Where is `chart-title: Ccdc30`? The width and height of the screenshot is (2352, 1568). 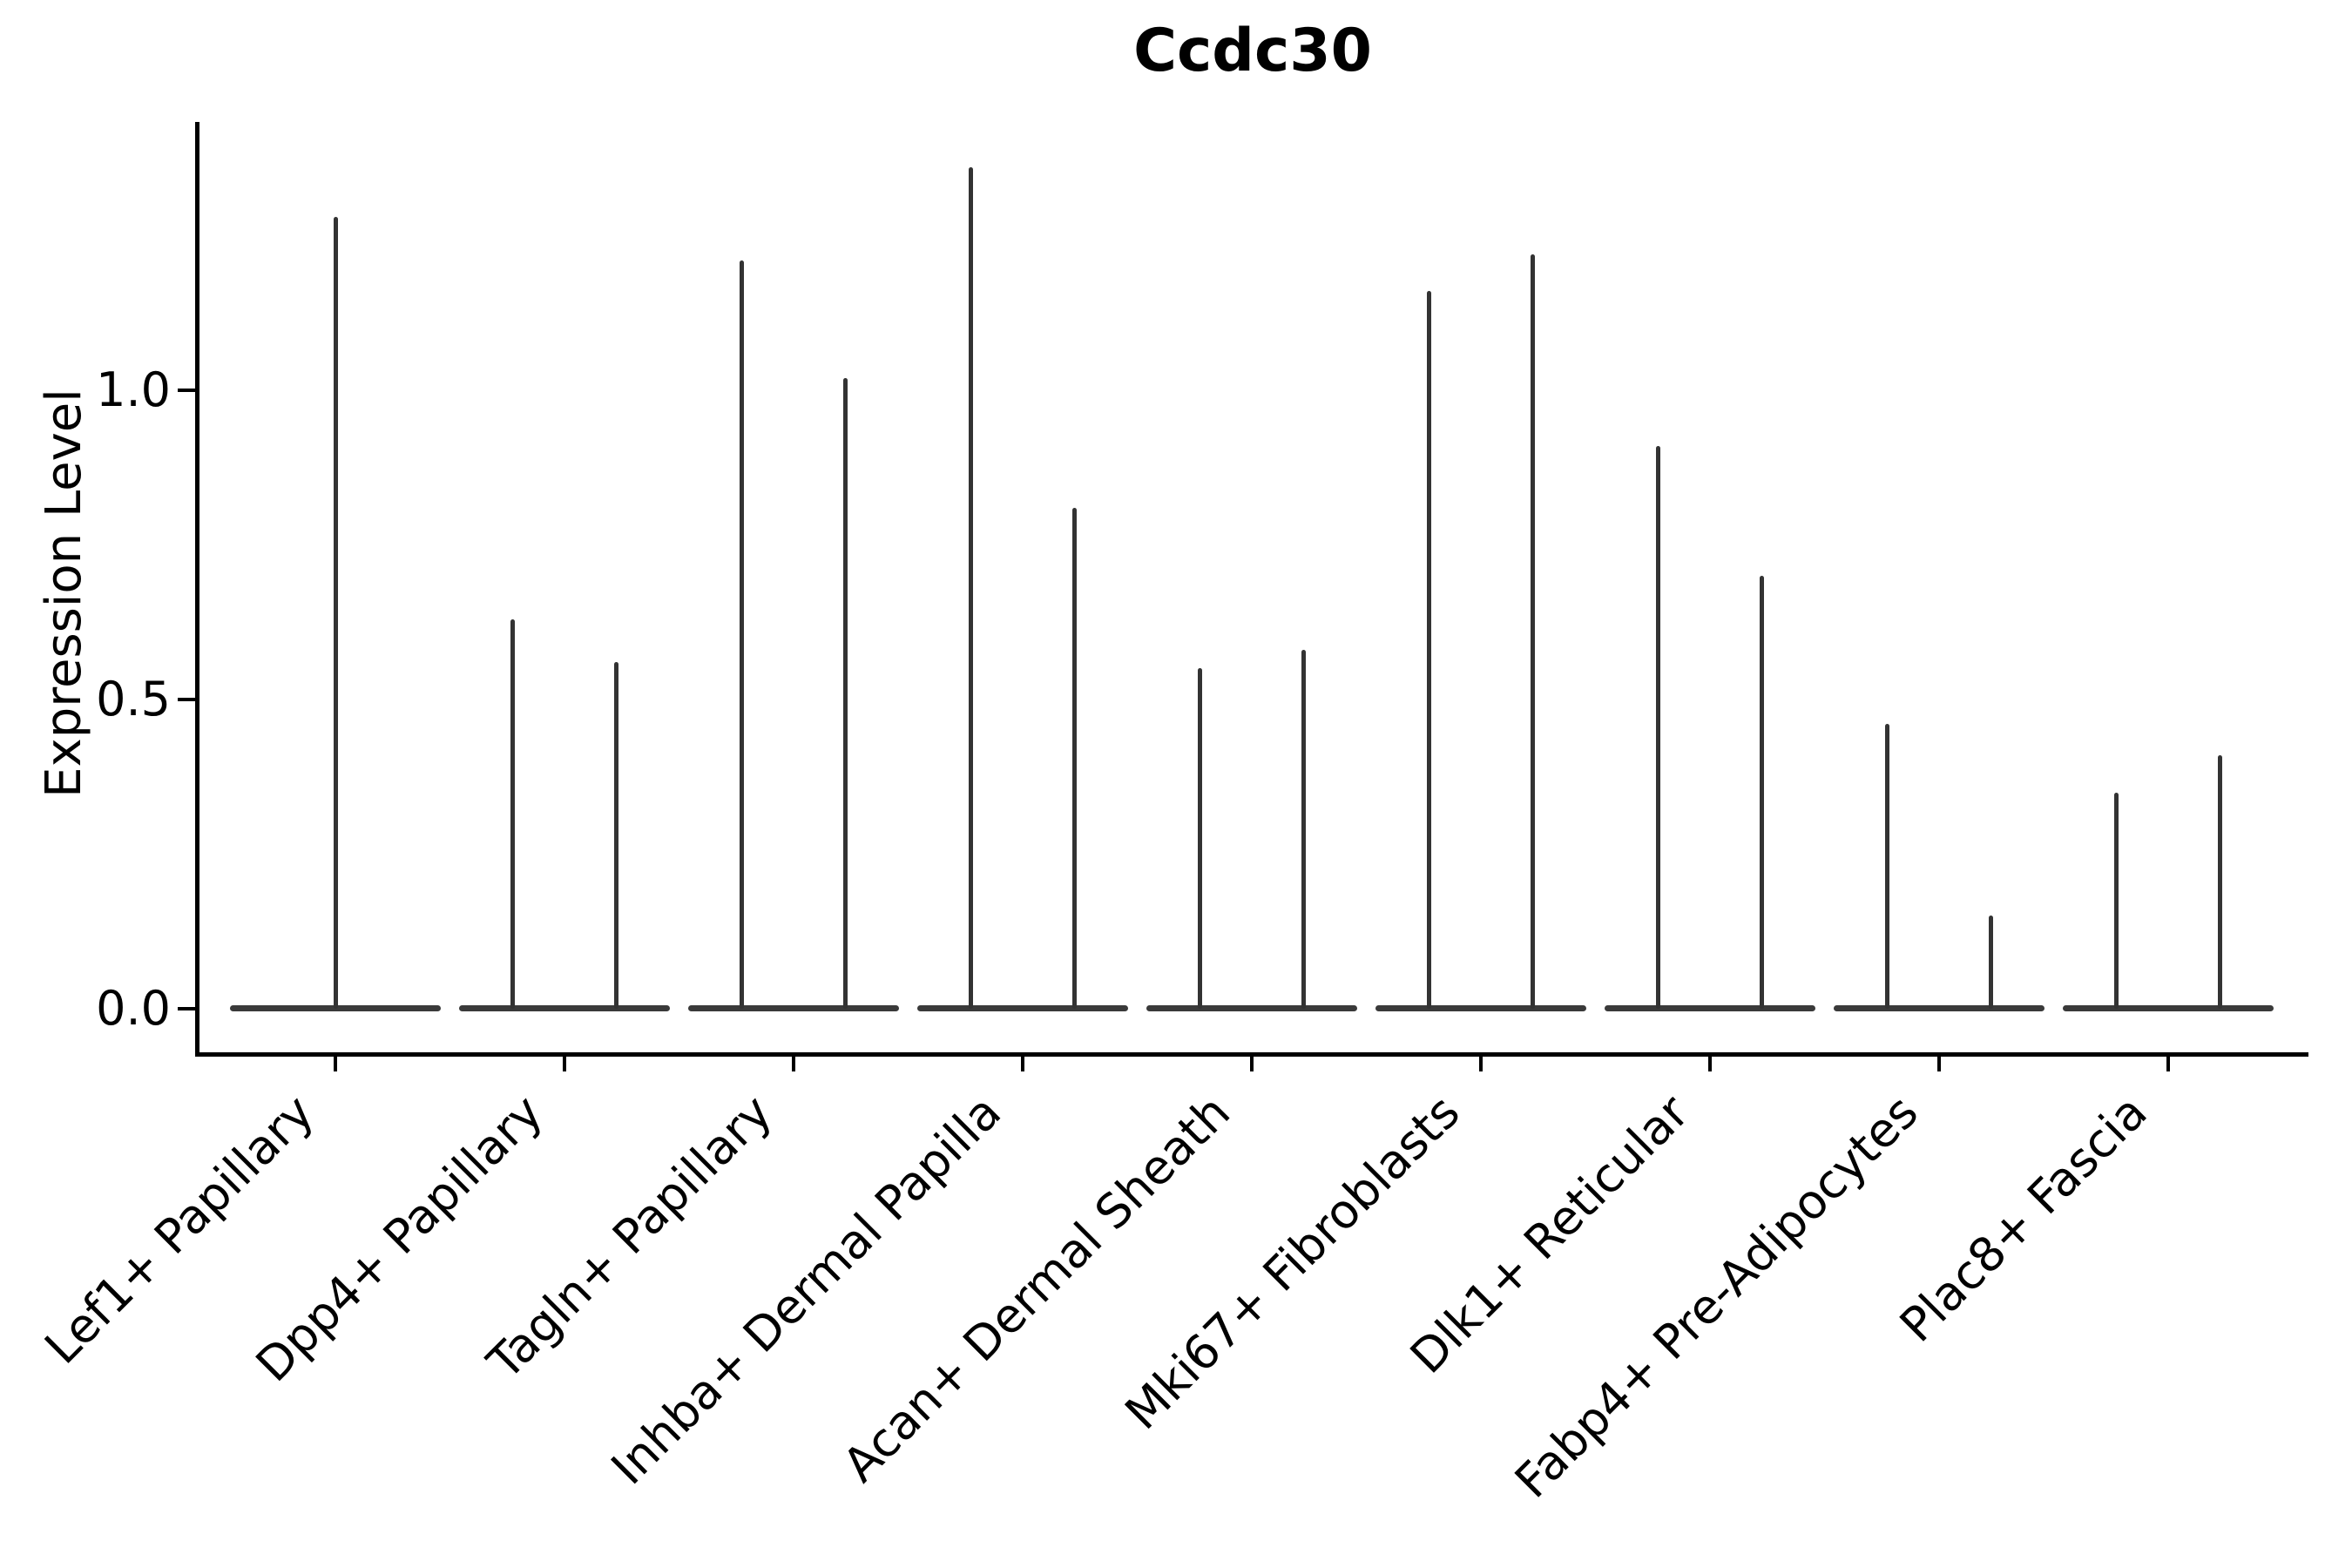
chart-title: Ccdc30 is located at coordinates (1252, 51).